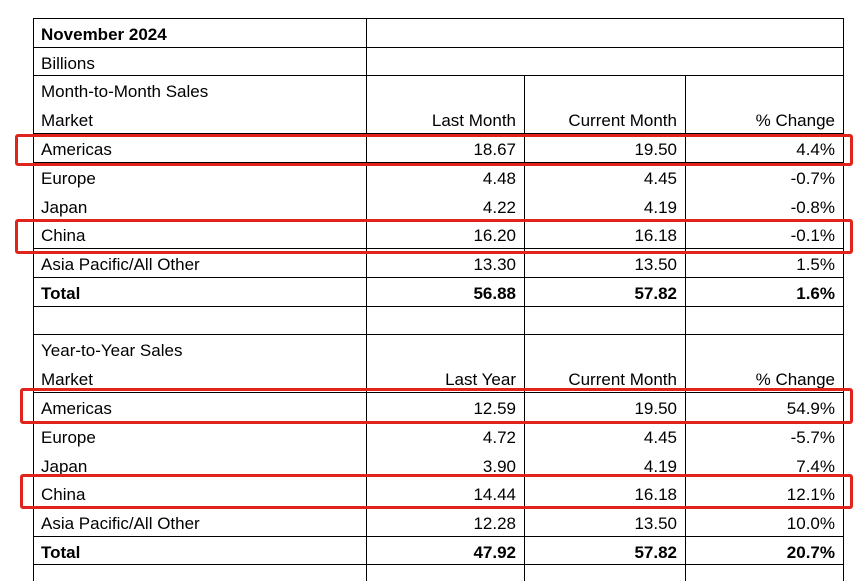  Describe the element at coordinates (438, 205) in the screenshot. I see `table-row: Japan 4.22 4.19 -0.8%` at that location.